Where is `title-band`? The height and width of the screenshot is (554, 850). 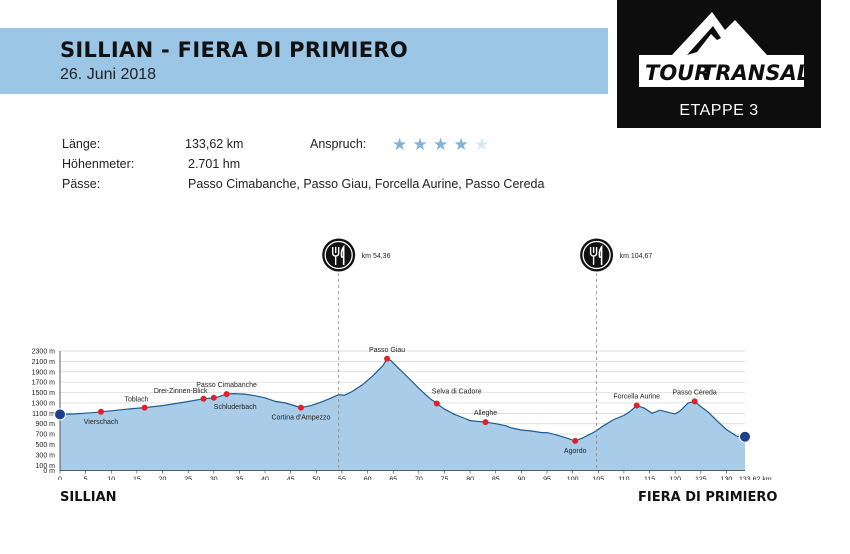
title-band is located at coordinates (304, 61).